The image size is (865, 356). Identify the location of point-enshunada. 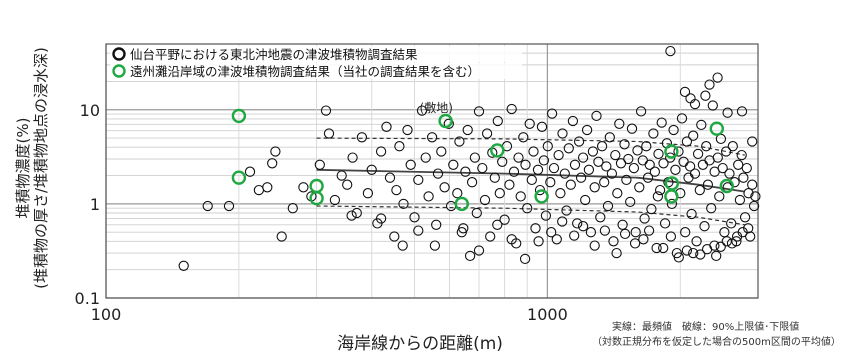
(239, 177).